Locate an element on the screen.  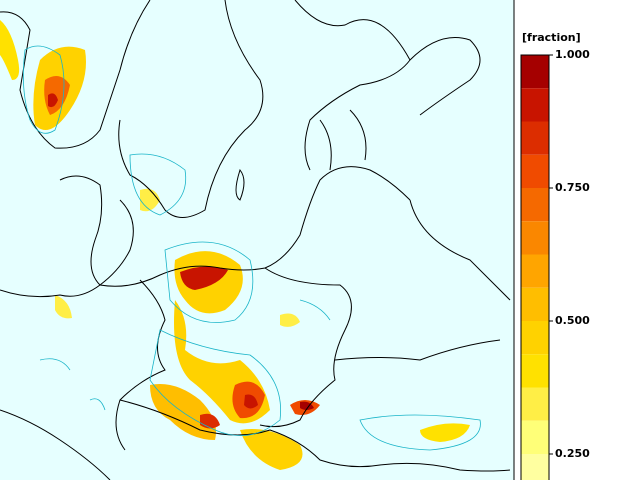
colorbar-frame is located at coordinates (535, 267).